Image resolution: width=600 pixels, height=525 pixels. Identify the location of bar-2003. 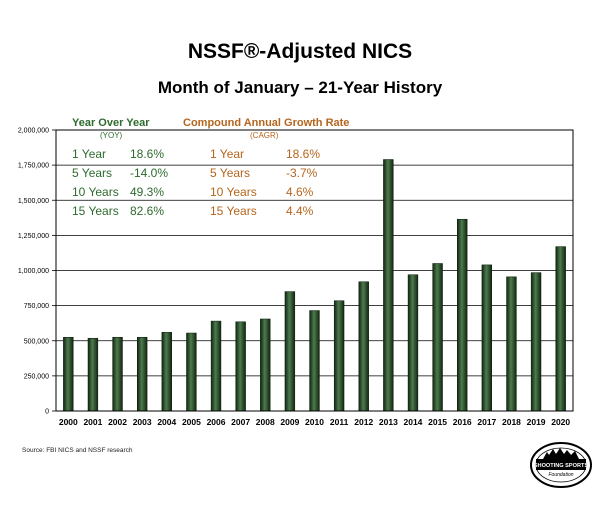
(142, 374).